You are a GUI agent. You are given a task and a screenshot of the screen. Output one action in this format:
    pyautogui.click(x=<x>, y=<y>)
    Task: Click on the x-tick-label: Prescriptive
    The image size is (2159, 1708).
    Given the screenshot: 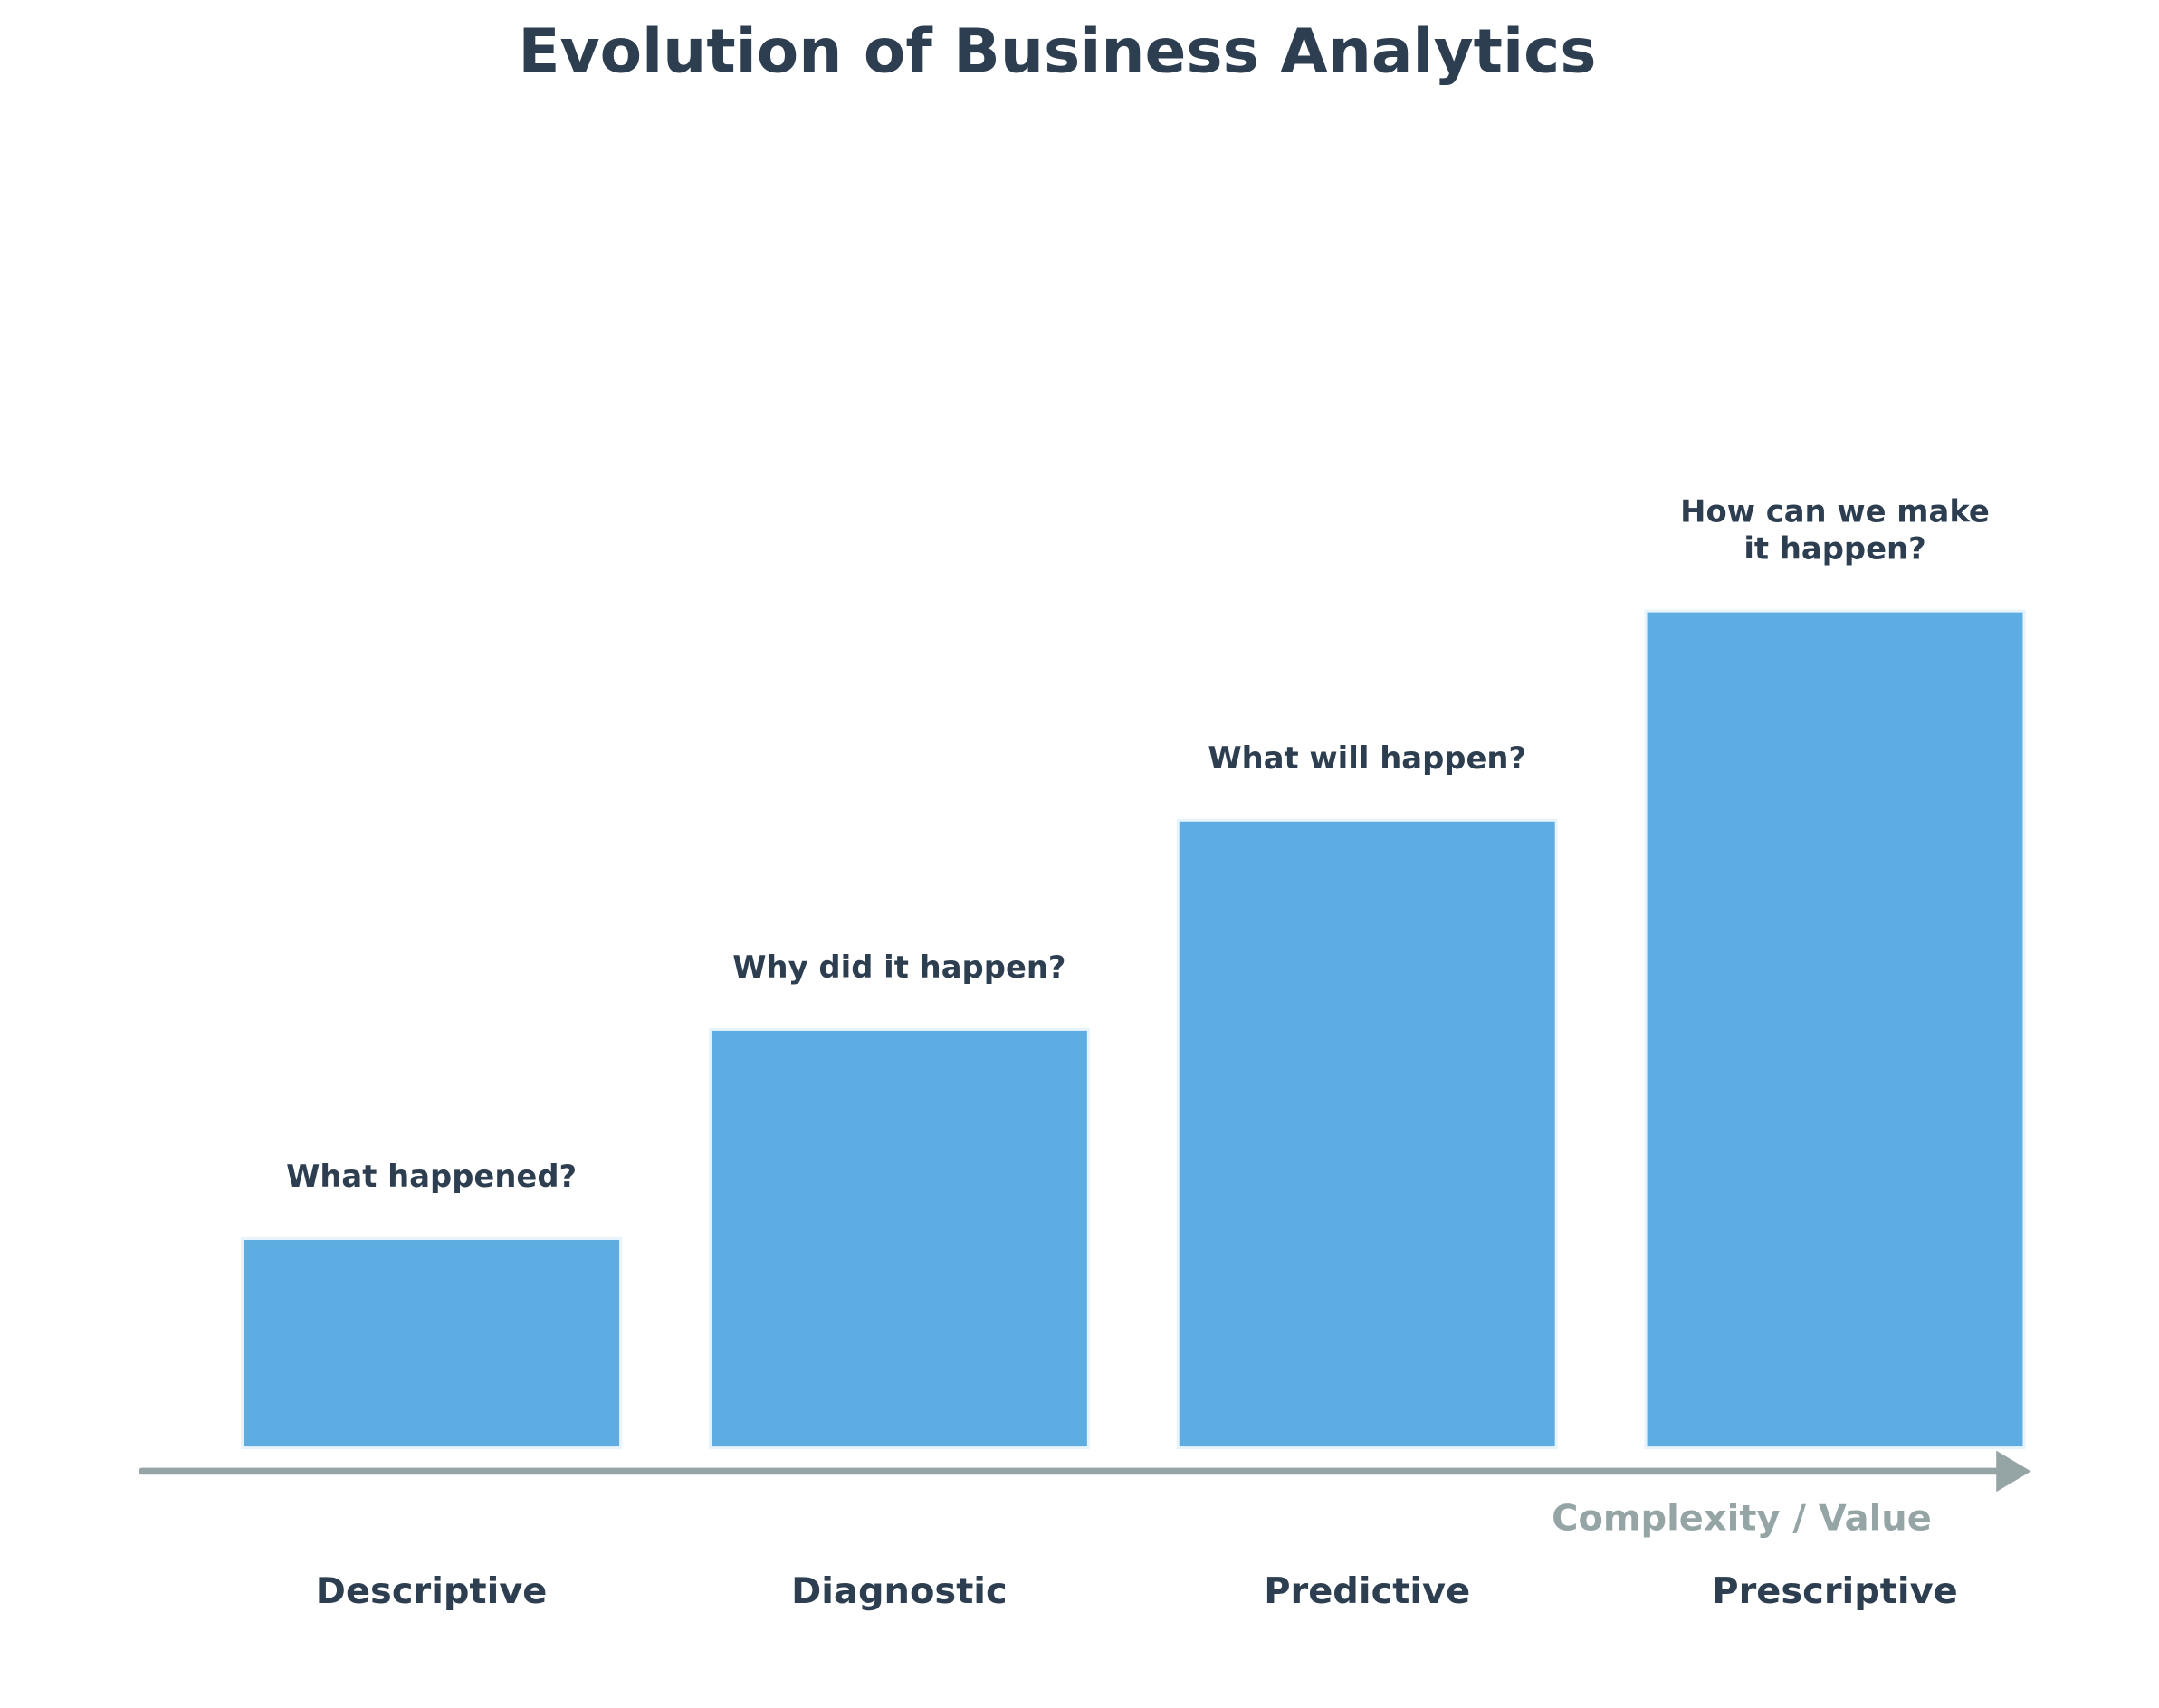 What is the action you would take?
    pyautogui.click(x=1834, y=1591)
    